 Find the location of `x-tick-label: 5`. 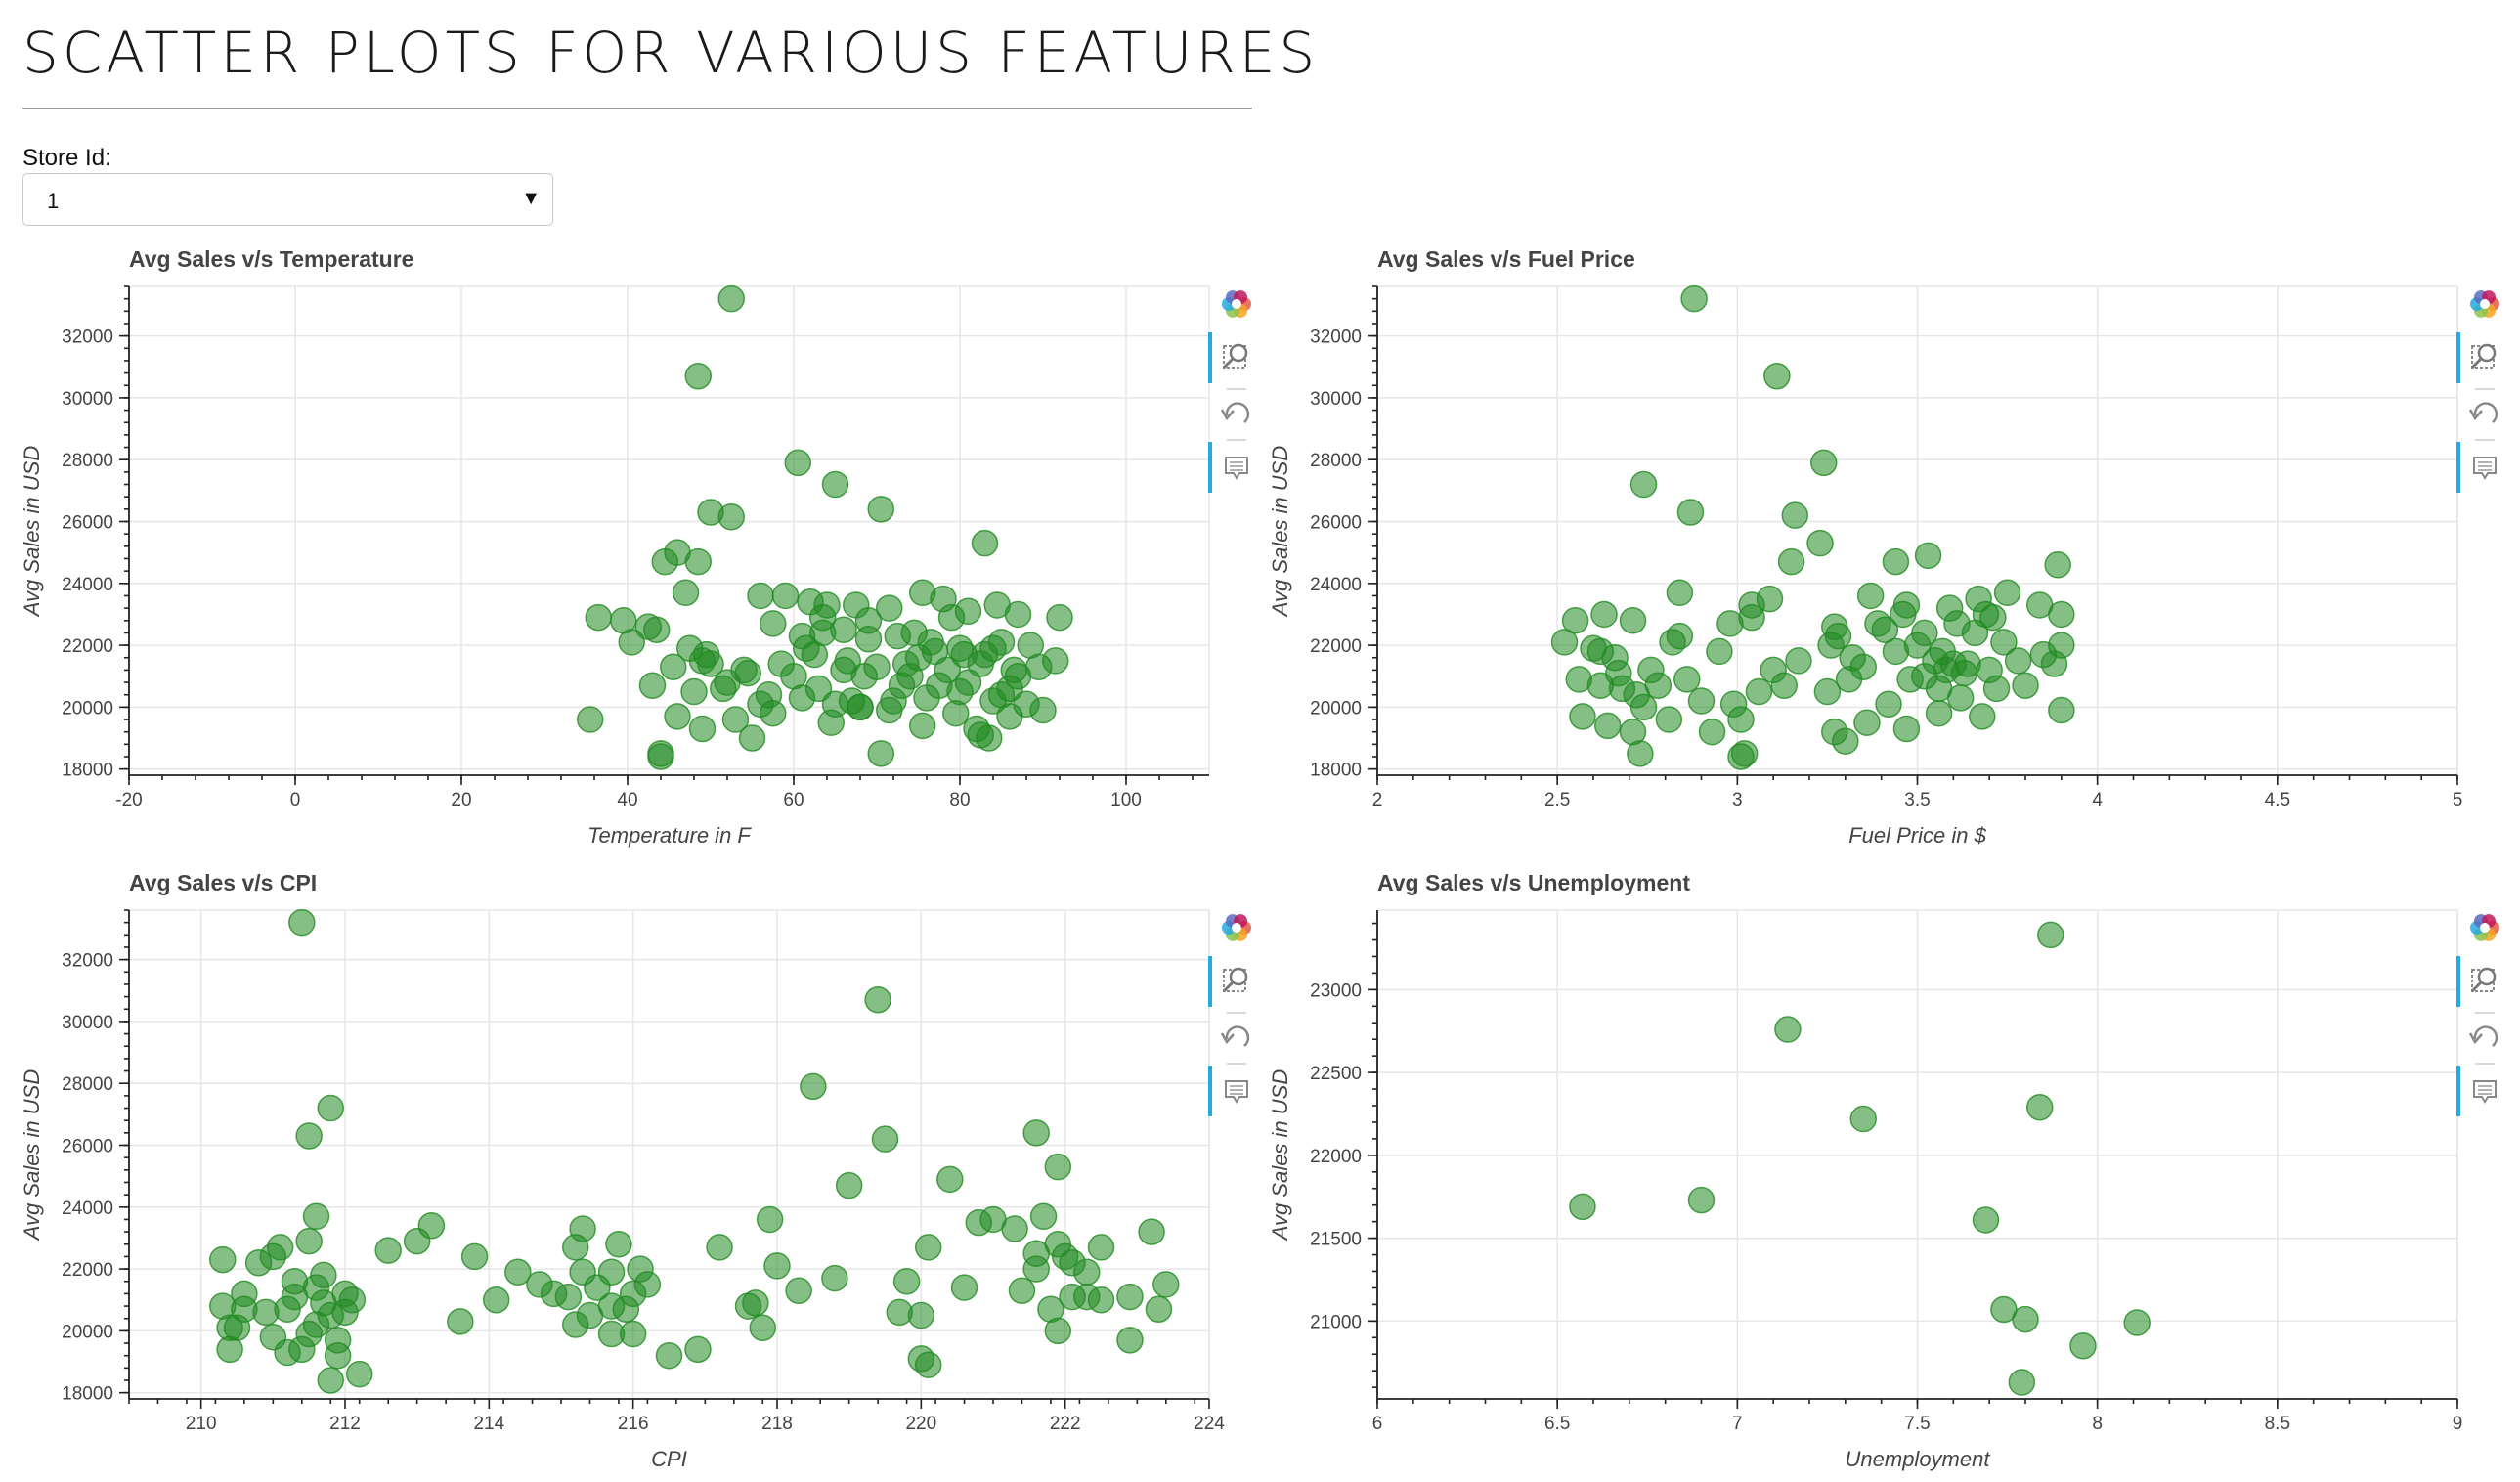

x-tick-label: 5 is located at coordinates (2458, 800).